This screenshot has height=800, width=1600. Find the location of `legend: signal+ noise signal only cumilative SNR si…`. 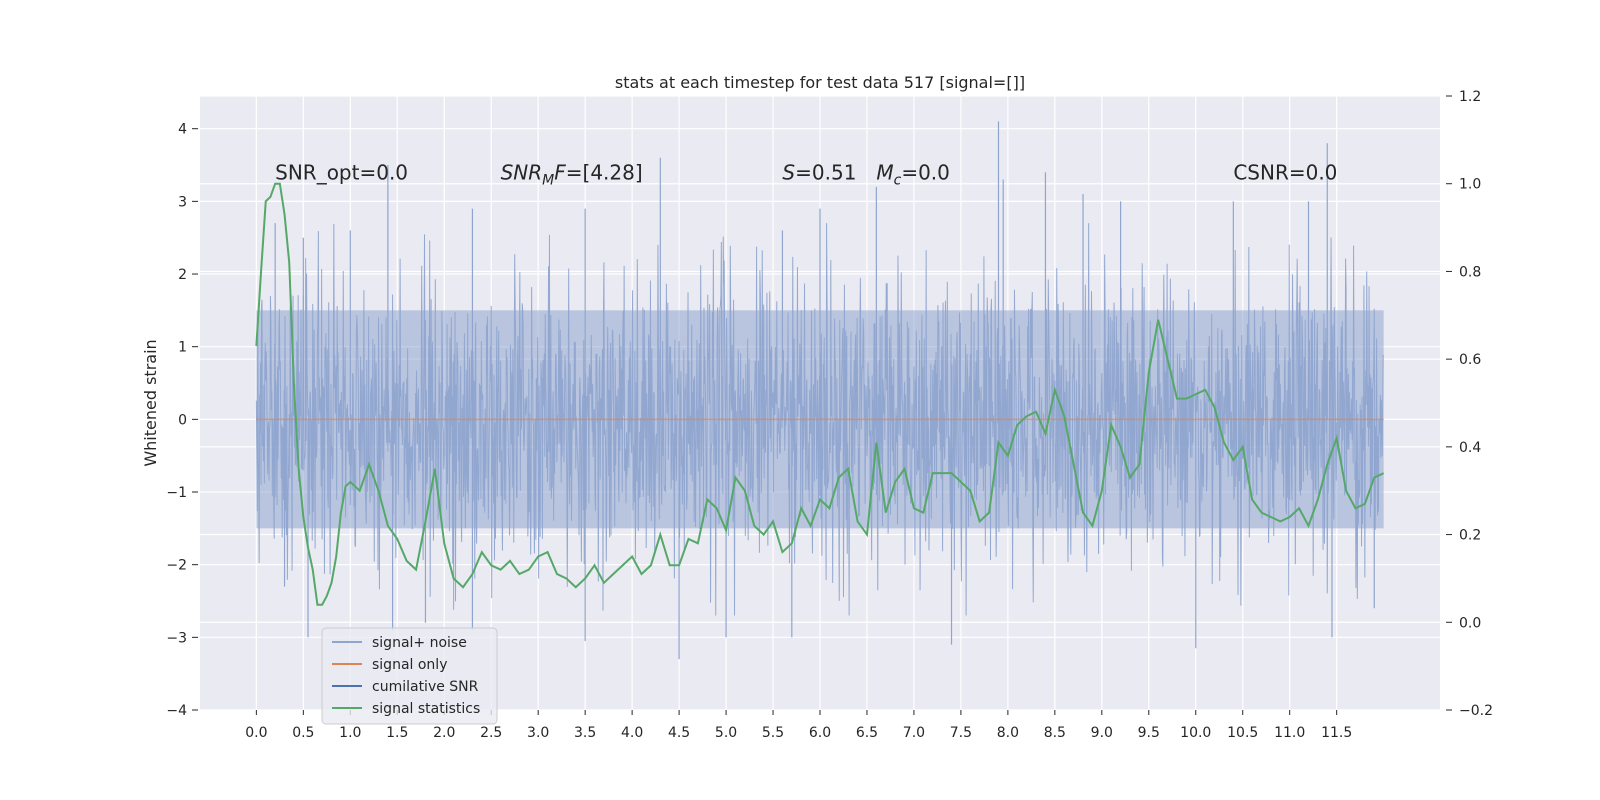

legend: signal+ noise signal only cumilative SNR si… is located at coordinates (409, 676).